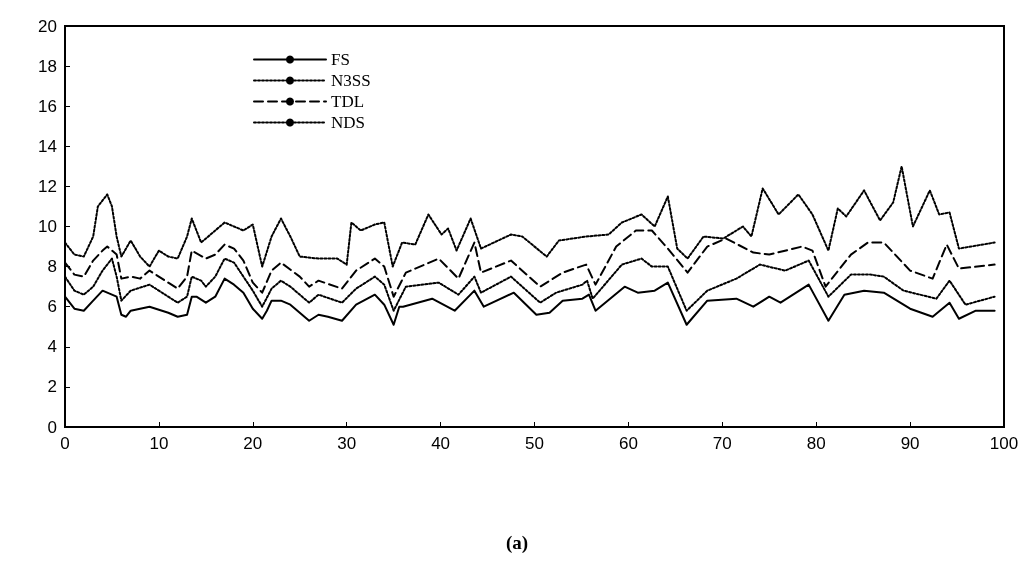  What do you see at coordinates (534, 443) in the screenshot?
I see `x-tick-label: 50` at bounding box center [534, 443].